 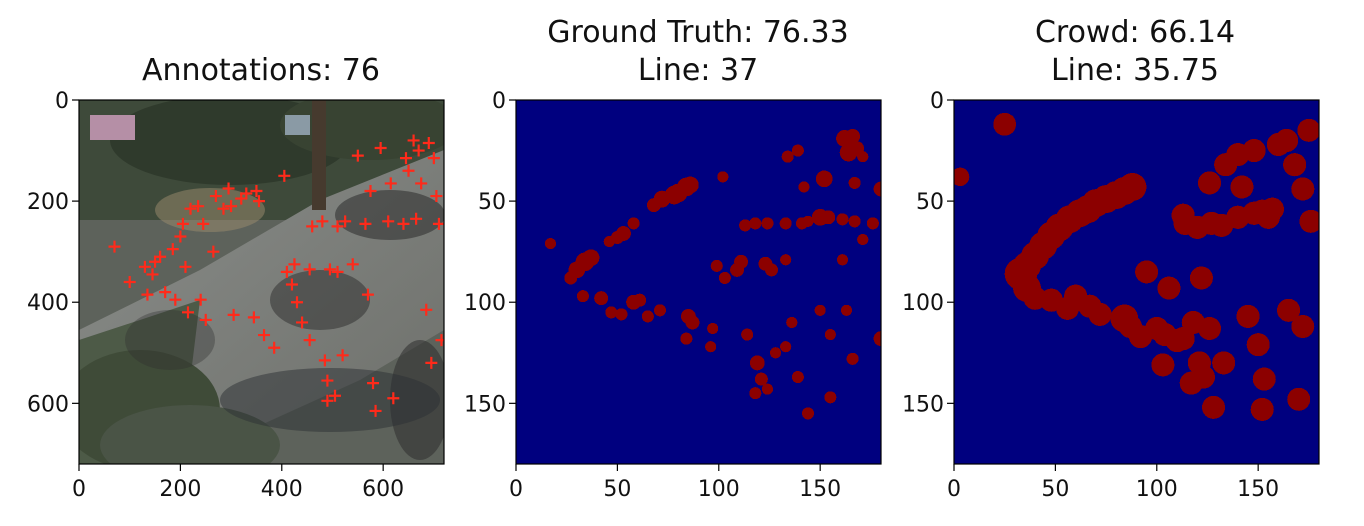 What do you see at coordinates (485, 303) in the screenshot?
I see `y-tick-label: 100` at bounding box center [485, 303].